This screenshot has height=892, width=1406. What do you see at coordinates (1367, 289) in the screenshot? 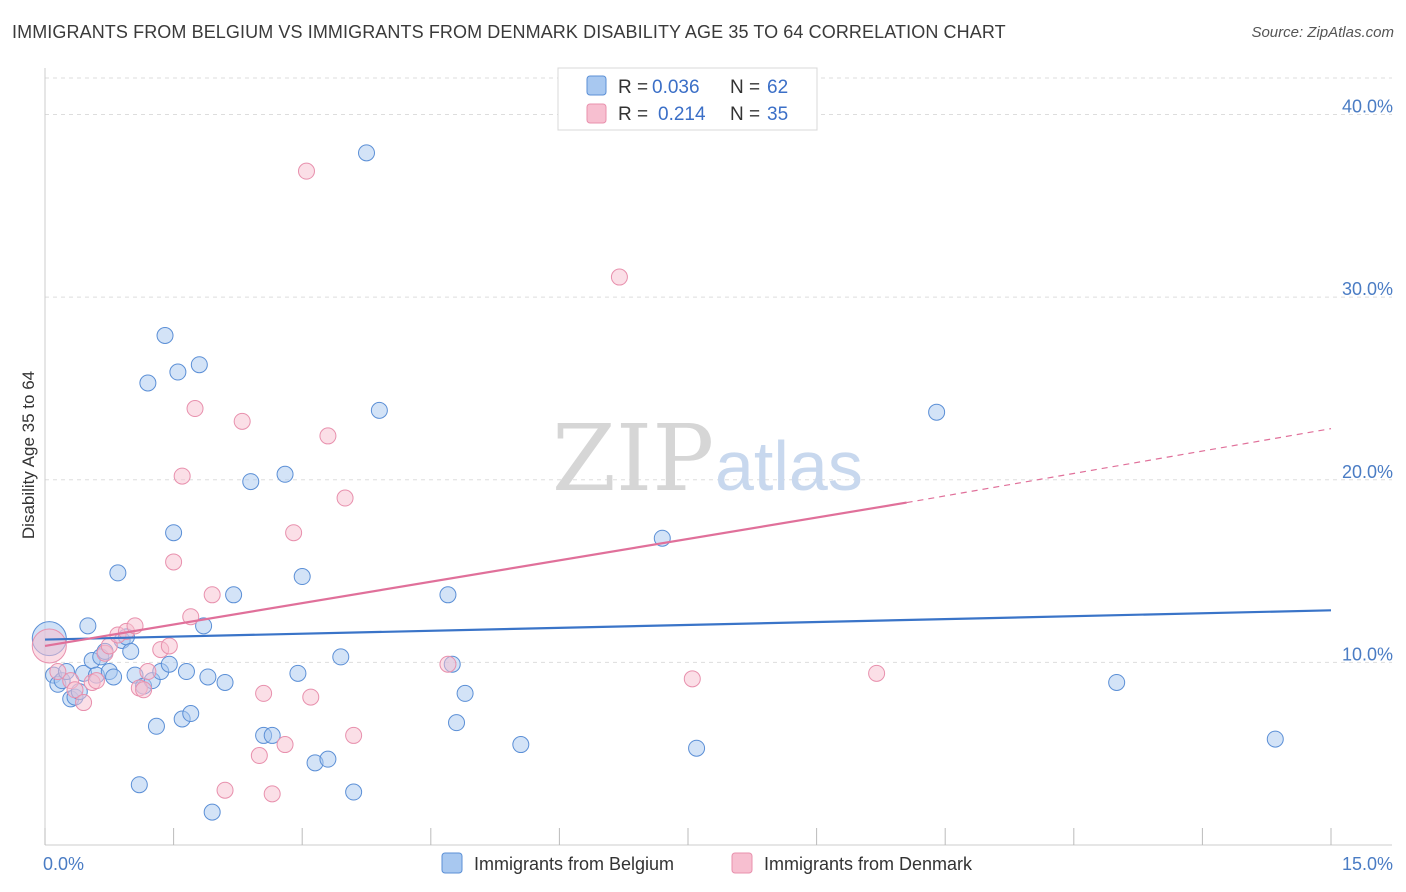
I see `y-tick-label: 30.0%` at bounding box center [1367, 289].